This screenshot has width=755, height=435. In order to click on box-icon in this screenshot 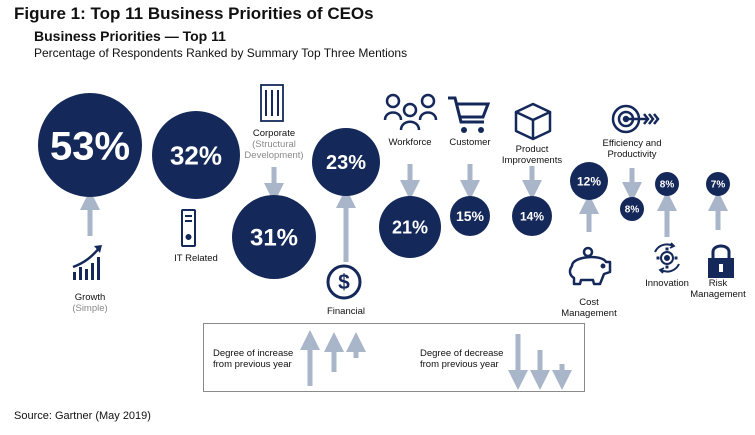, I will do `click(533, 121)`.